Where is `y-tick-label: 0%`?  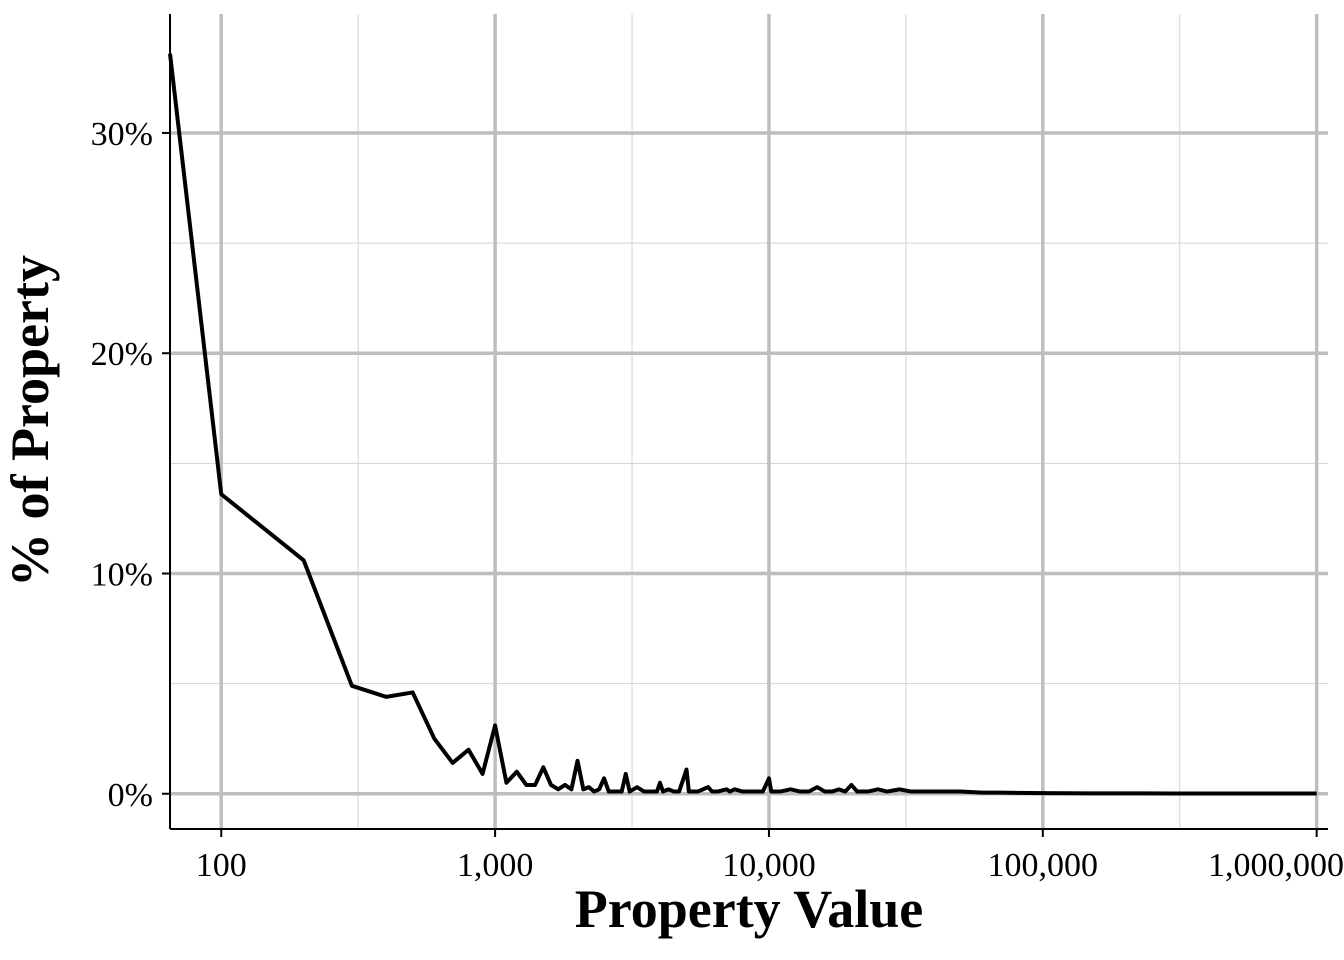 y-tick-label: 0% is located at coordinates (130, 795).